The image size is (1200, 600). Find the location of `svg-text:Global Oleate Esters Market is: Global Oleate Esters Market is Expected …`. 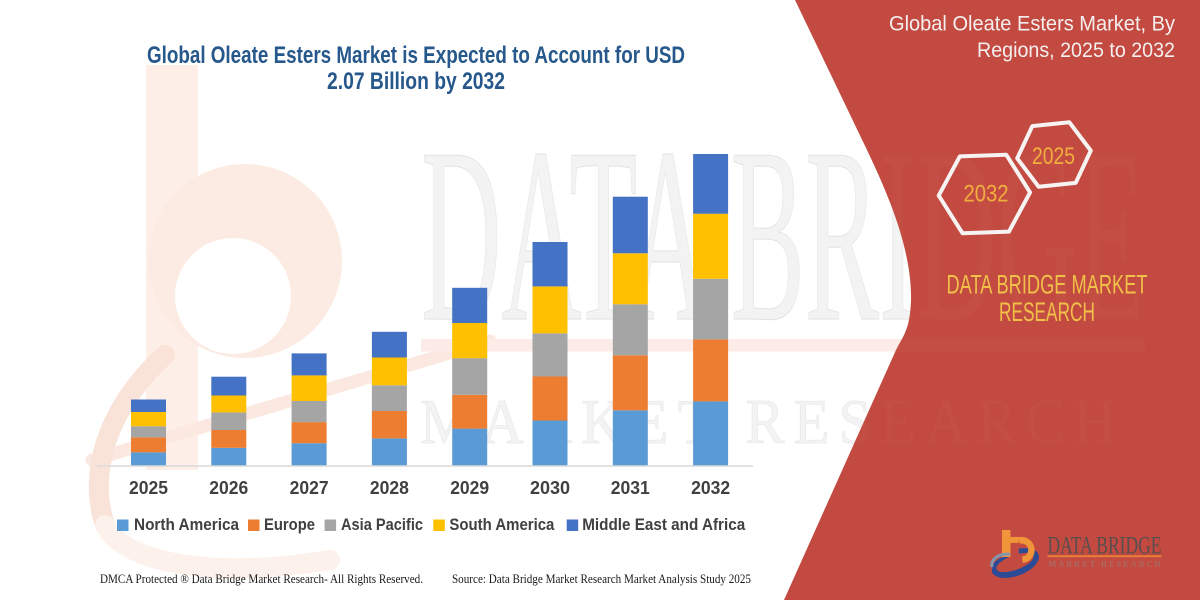

svg-text:Global Oleate Esters Market is: Global Oleate Esters Market is Expected … is located at coordinates (416, 55).